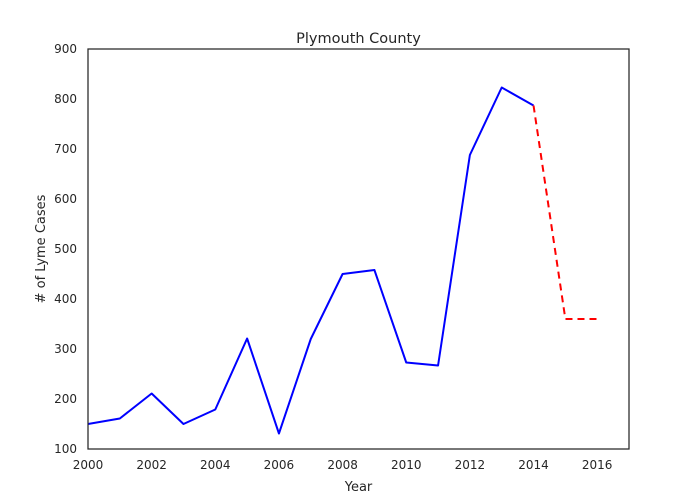 The width and height of the screenshot is (700, 500). What do you see at coordinates (65, 299) in the screenshot?
I see `y-tick-label: 400` at bounding box center [65, 299].